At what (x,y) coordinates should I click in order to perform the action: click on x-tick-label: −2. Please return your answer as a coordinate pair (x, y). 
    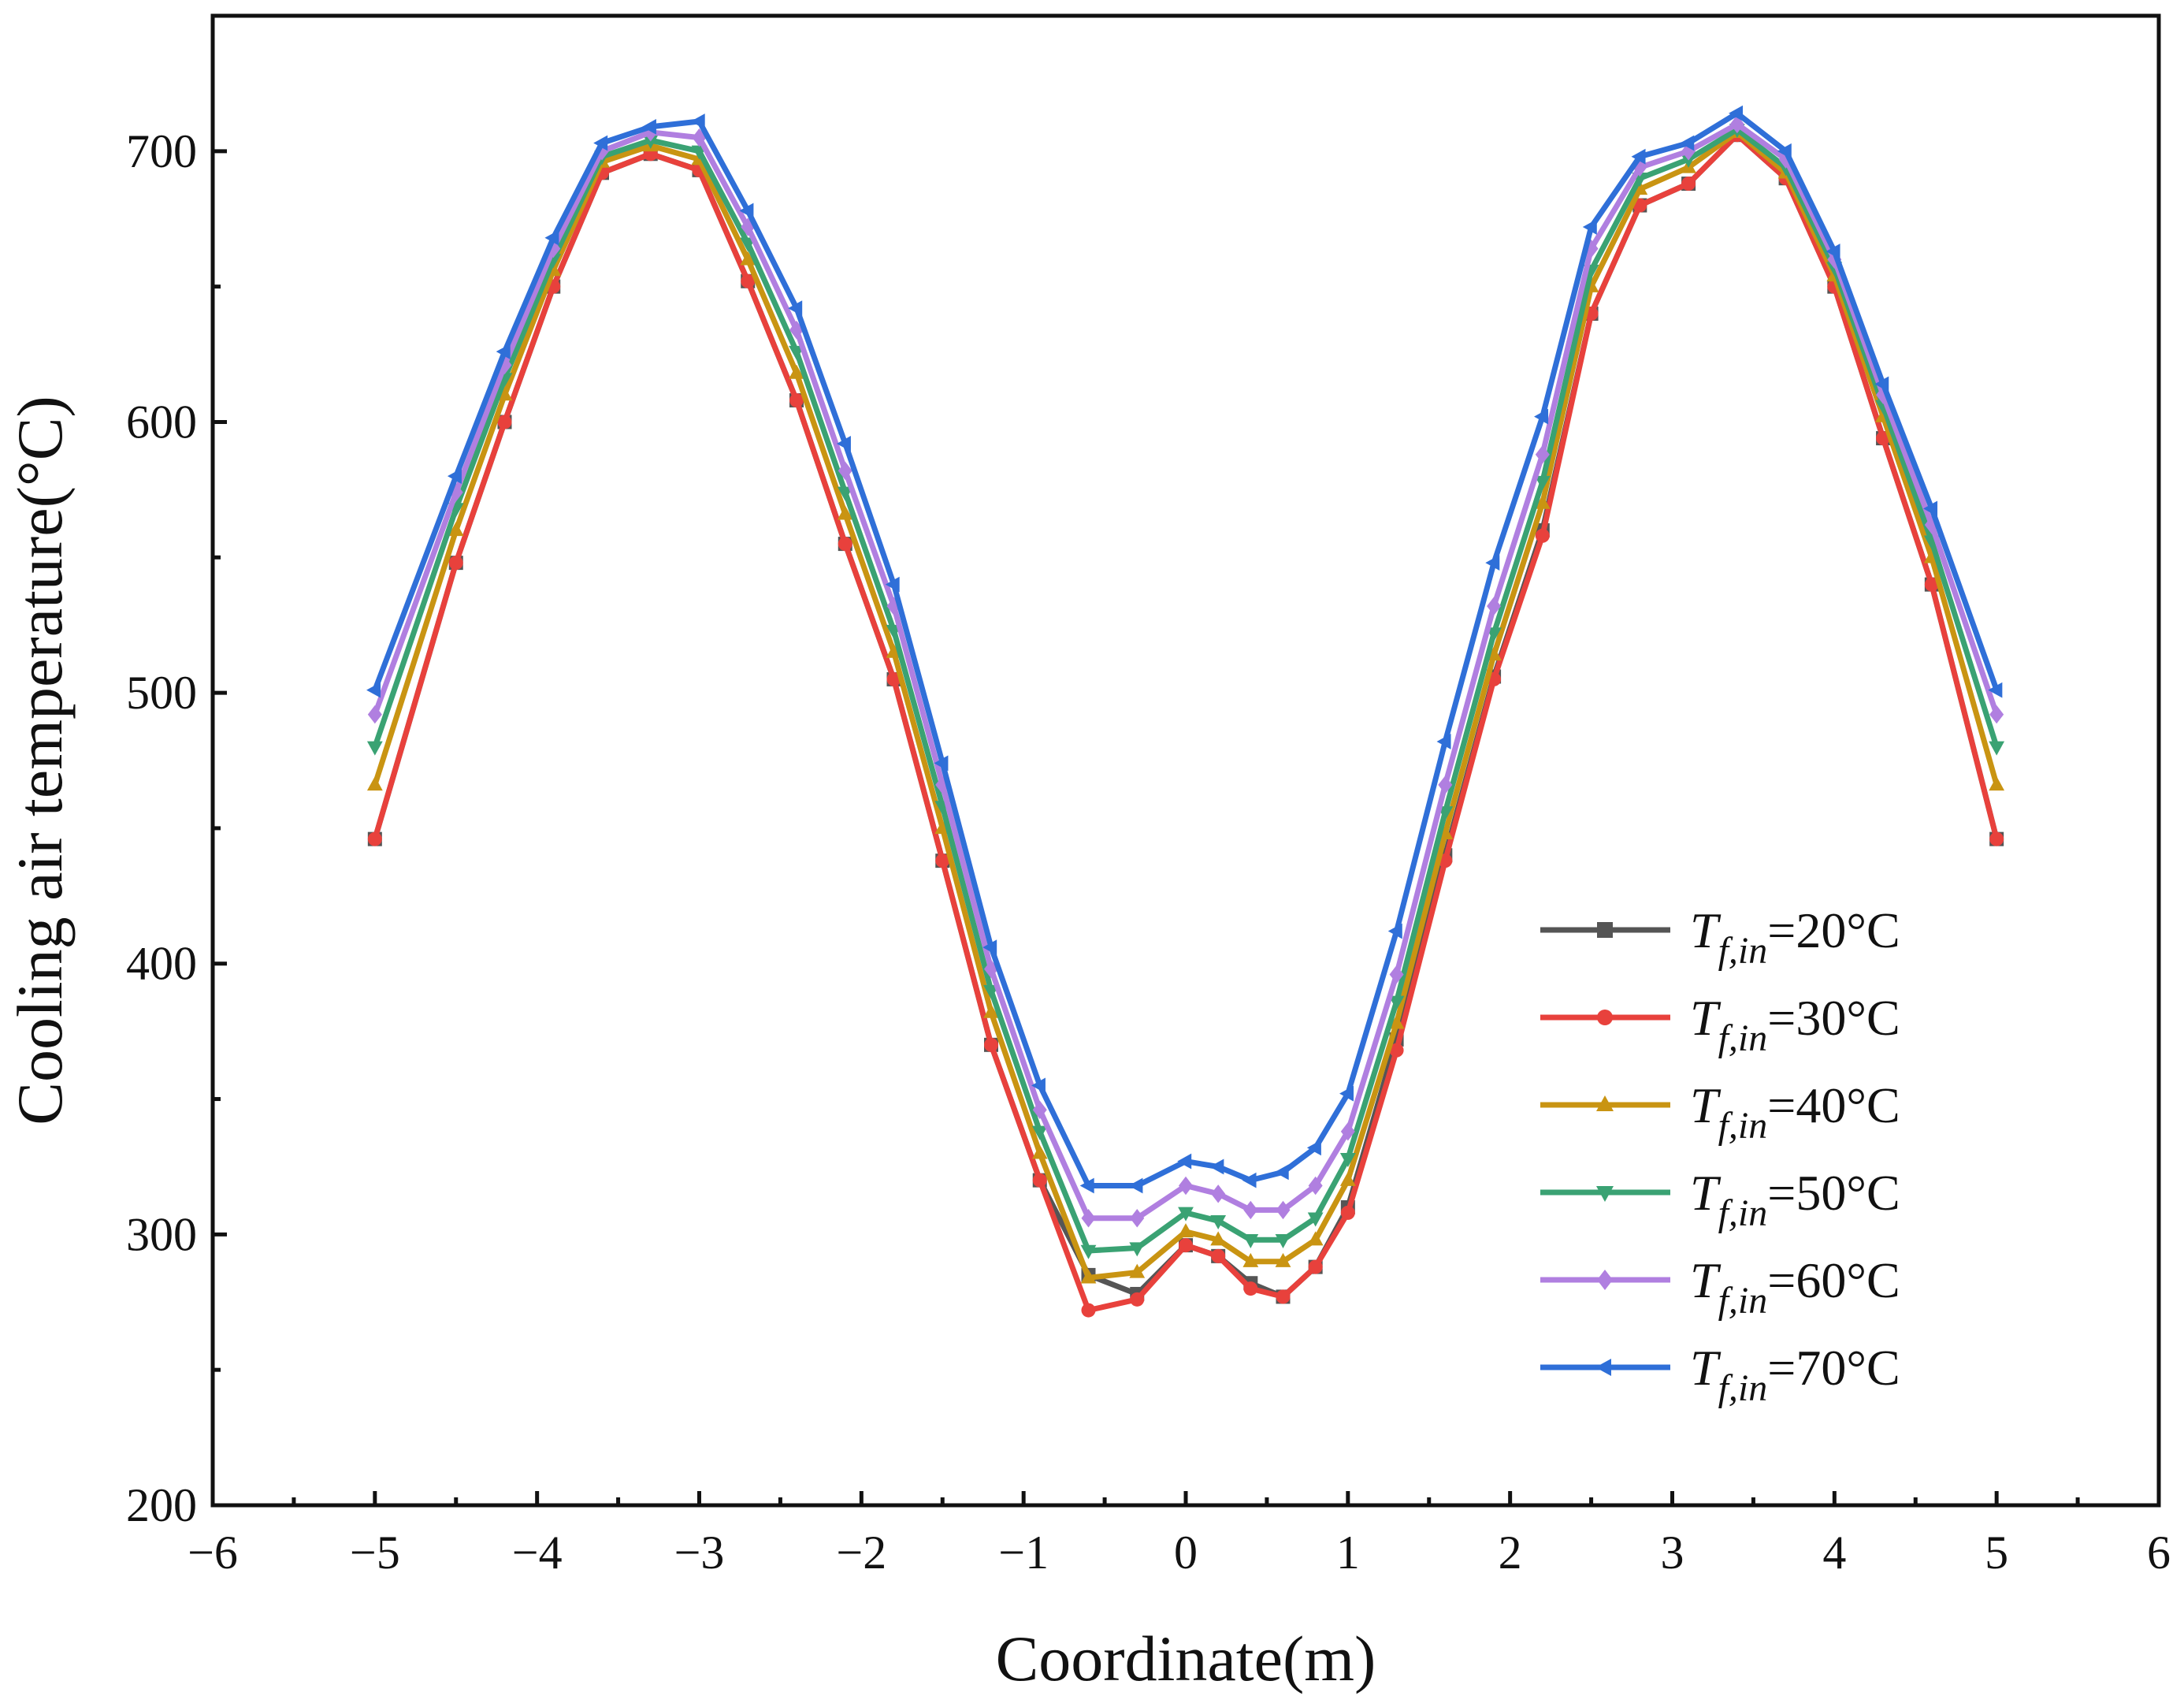
    Looking at the image, I should click on (861, 1553).